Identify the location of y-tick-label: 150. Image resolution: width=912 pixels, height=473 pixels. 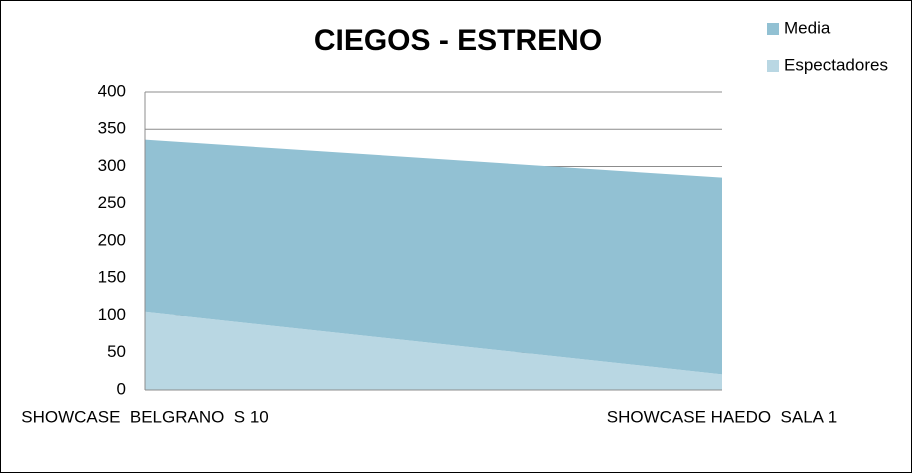
(112, 277).